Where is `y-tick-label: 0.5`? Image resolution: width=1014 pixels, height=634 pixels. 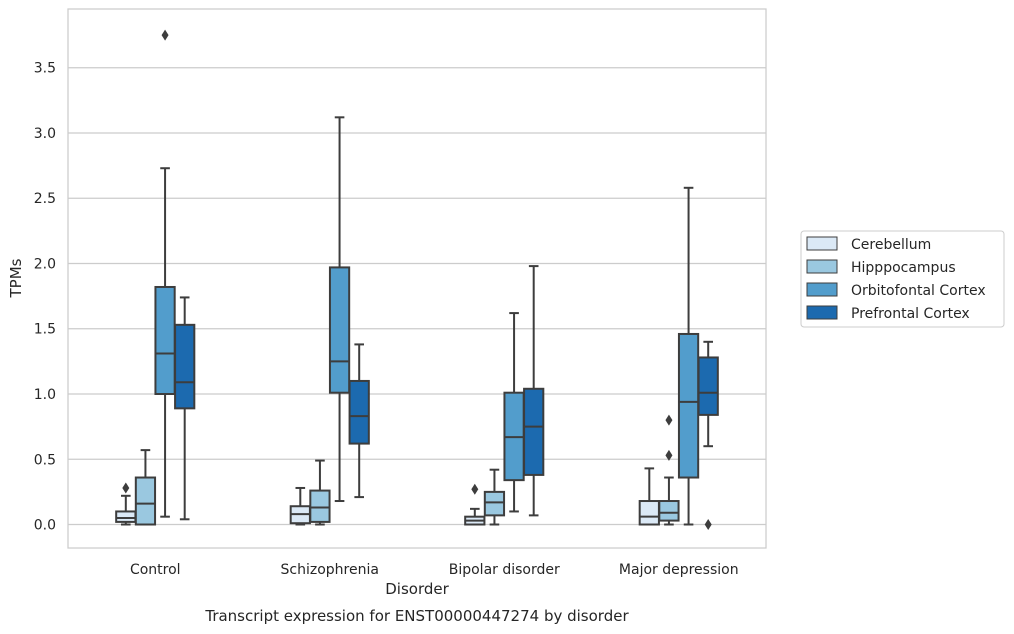 y-tick-label: 0.5 is located at coordinates (45, 460).